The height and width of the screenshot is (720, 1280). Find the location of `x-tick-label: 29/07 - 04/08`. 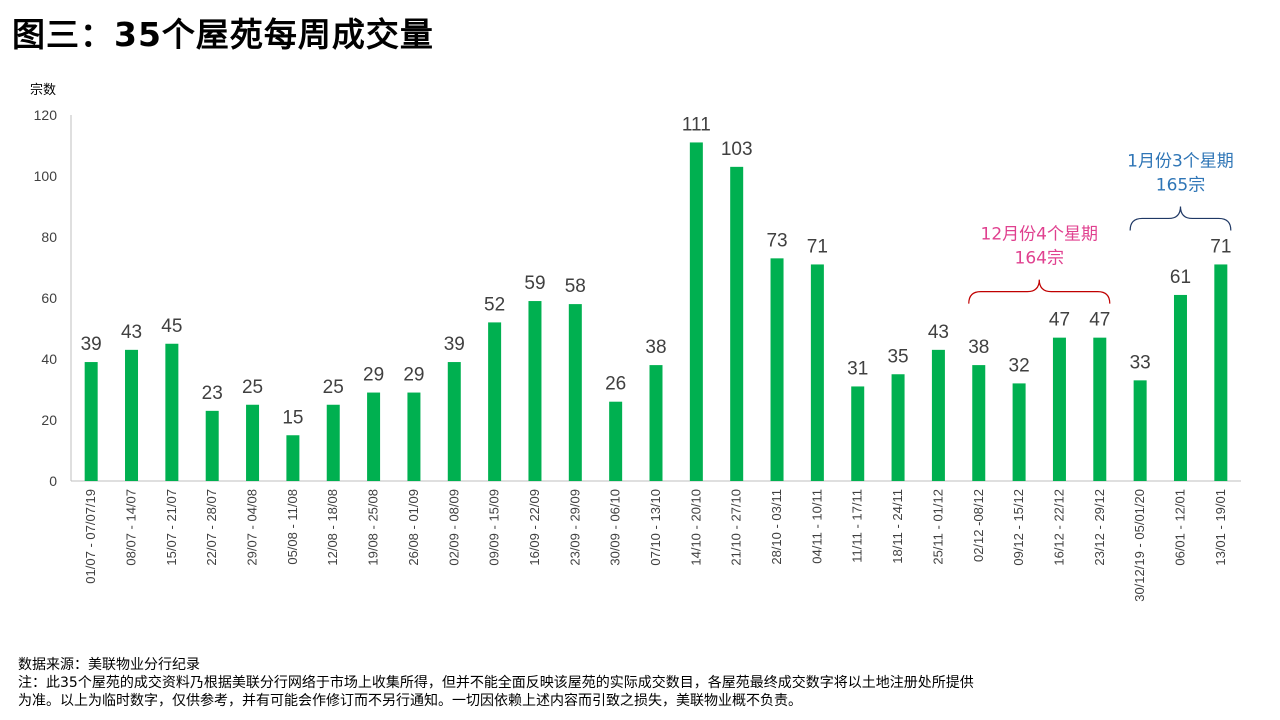

x-tick-label: 29/07 - 04/08 is located at coordinates (252, 527).